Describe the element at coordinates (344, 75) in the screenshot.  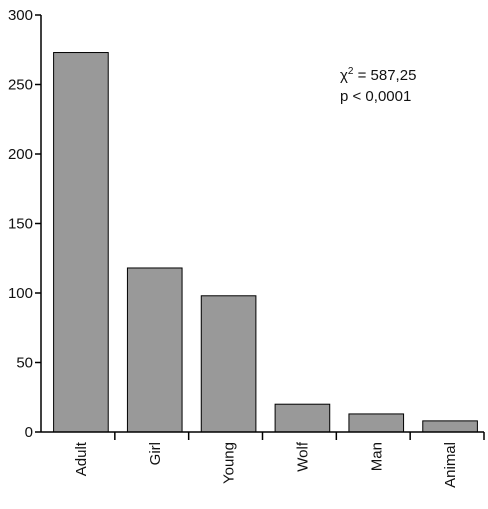
I see `chi-symbol: χ` at that location.